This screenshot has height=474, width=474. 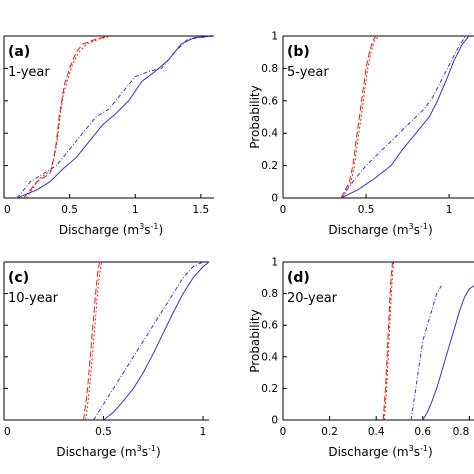 I want to click on x-tick-label: 0.2, so click(x=329, y=432).